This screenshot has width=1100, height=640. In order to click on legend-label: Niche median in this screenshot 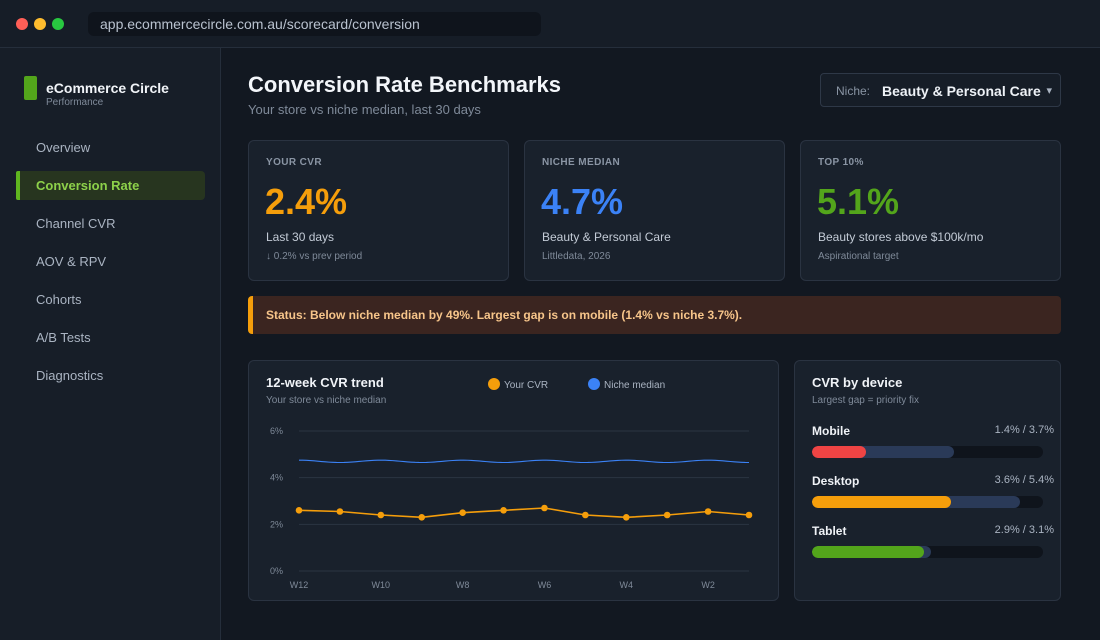, I will do `click(635, 385)`.